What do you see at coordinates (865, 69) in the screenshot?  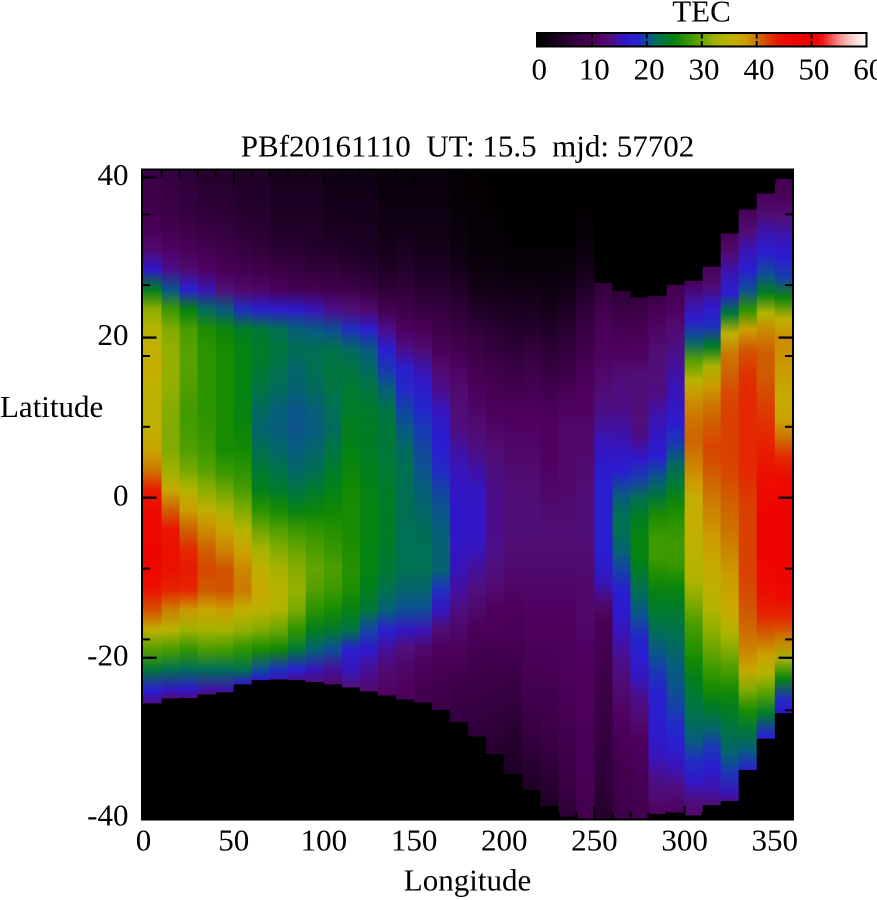 I see `svg-text: 60` at bounding box center [865, 69].